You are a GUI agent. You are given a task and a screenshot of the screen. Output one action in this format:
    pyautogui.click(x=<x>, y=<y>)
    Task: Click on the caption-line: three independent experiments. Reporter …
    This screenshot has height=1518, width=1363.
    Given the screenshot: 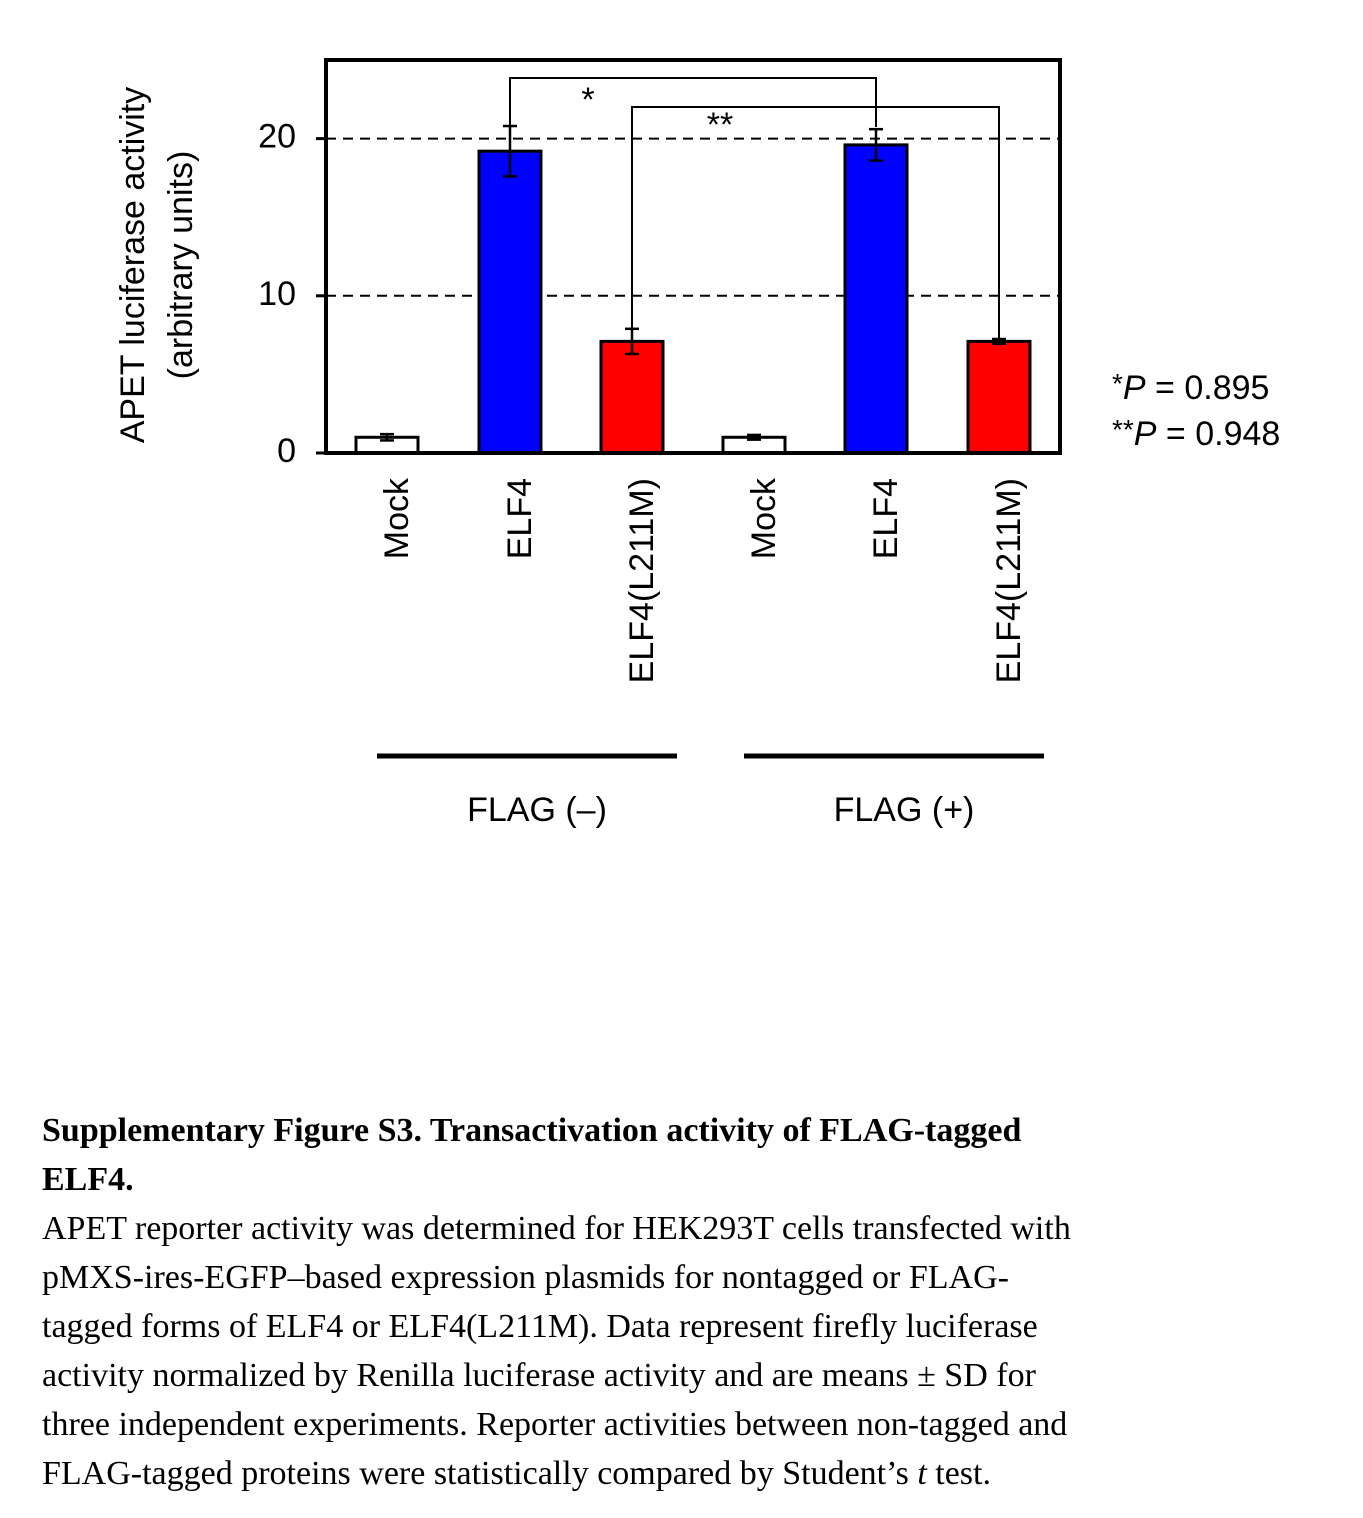 What is the action you would take?
    pyautogui.click(x=692, y=1424)
    